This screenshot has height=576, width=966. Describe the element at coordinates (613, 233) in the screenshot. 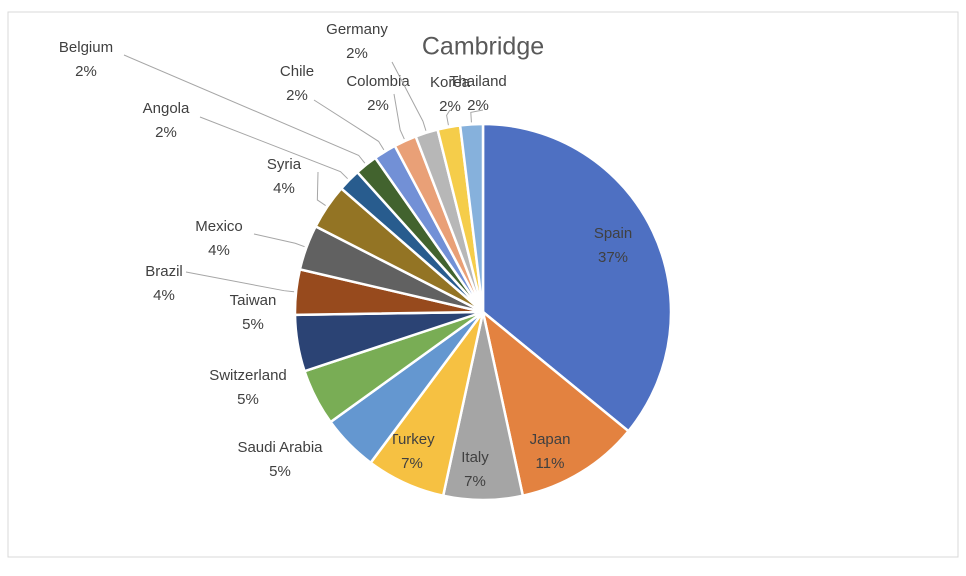

I see `slice-label: Spain` at that location.